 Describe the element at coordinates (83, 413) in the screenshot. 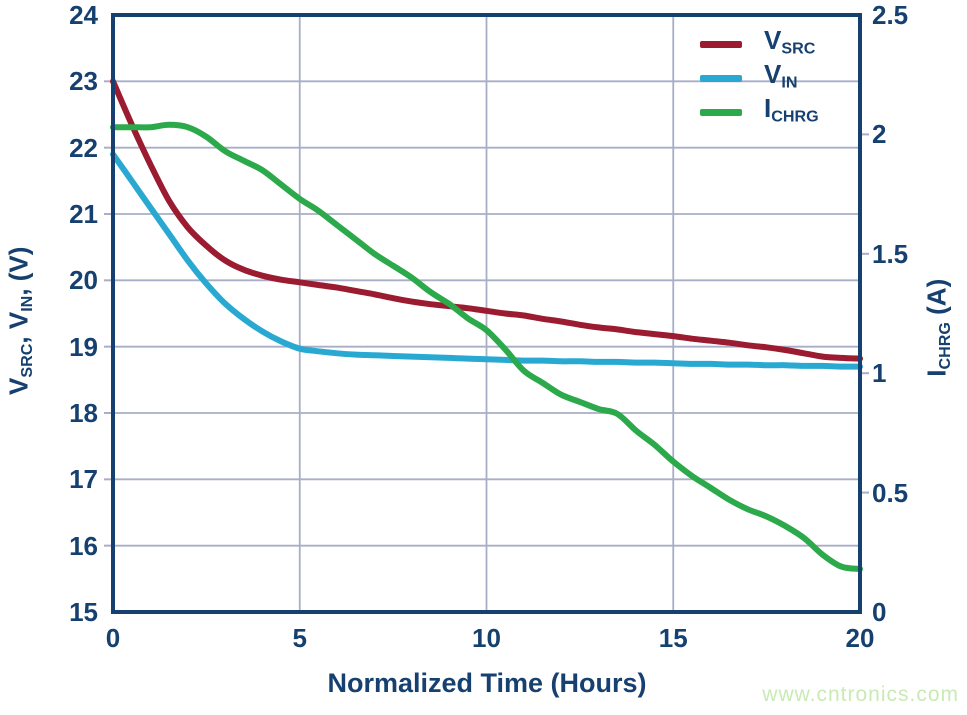

I see `y-left-tick-label: 18` at that location.